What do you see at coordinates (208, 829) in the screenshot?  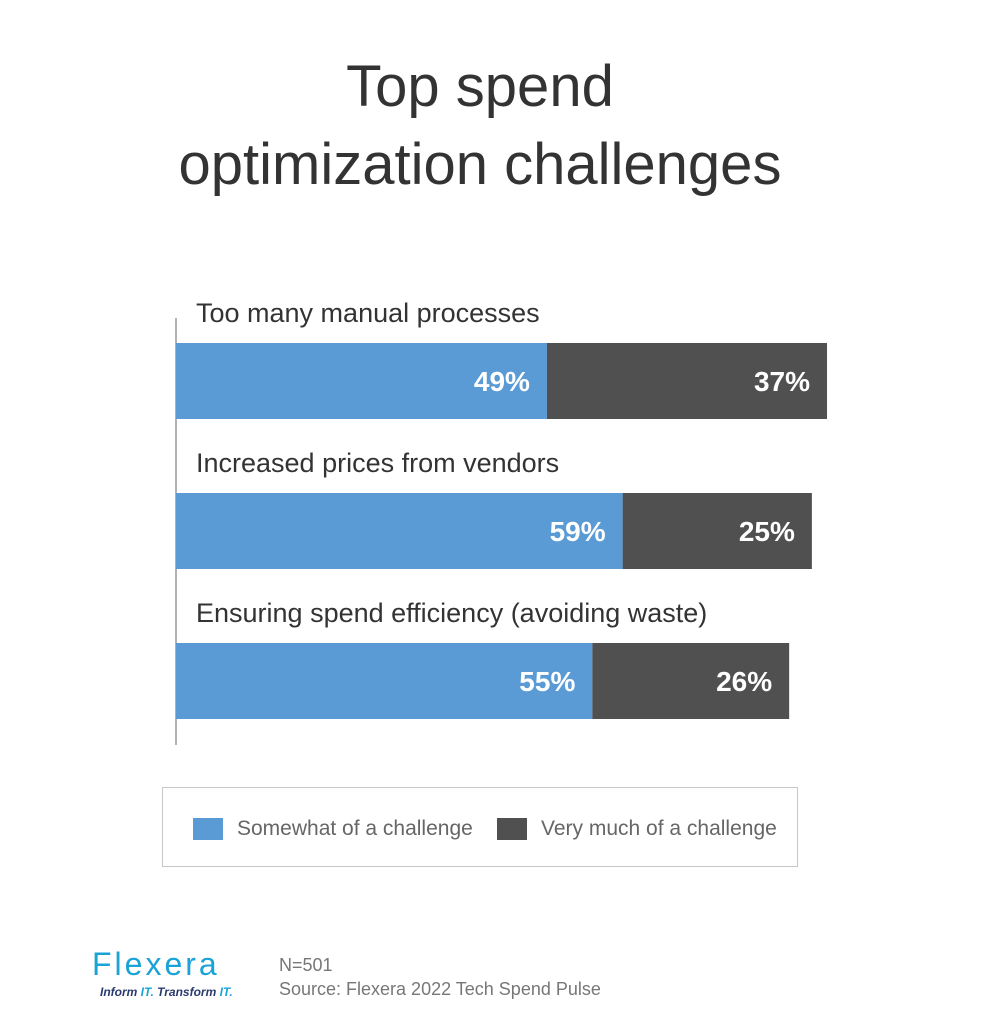 I see `legend-swatch-somewhat` at bounding box center [208, 829].